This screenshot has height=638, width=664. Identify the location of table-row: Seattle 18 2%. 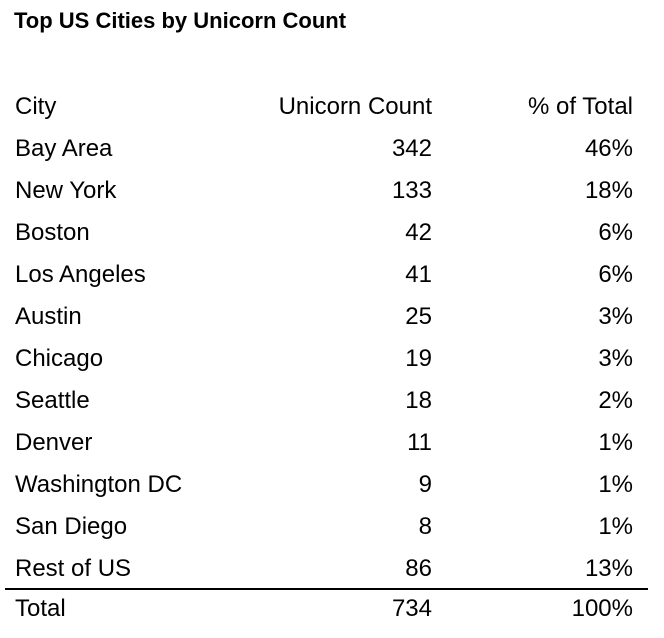
(332, 401).